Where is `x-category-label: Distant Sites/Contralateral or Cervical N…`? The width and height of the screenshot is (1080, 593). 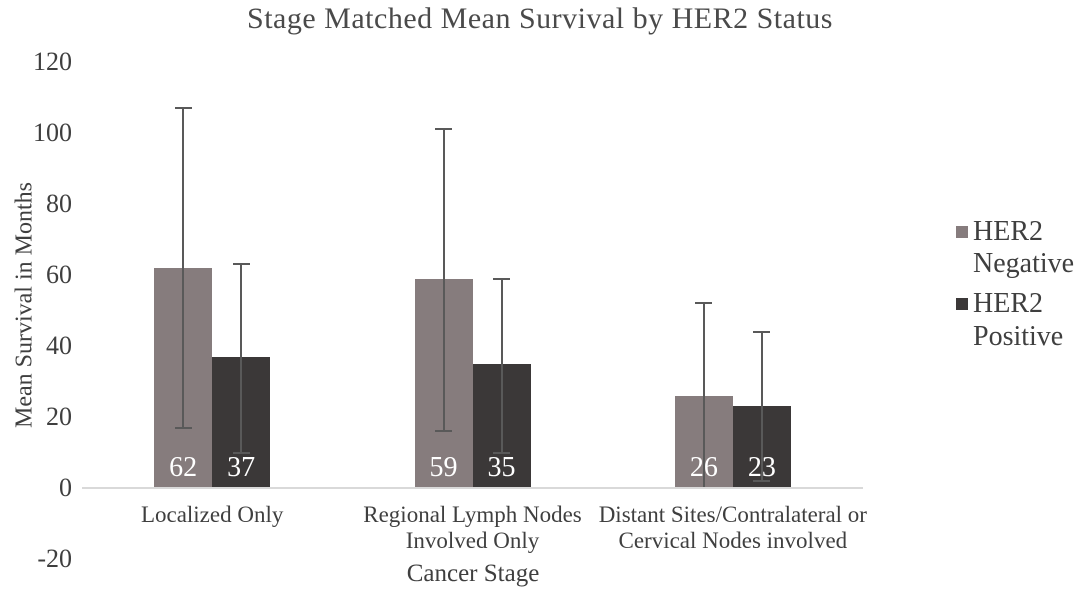 x-category-label: Distant Sites/Contralateral or Cervical N… is located at coordinates (733, 528).